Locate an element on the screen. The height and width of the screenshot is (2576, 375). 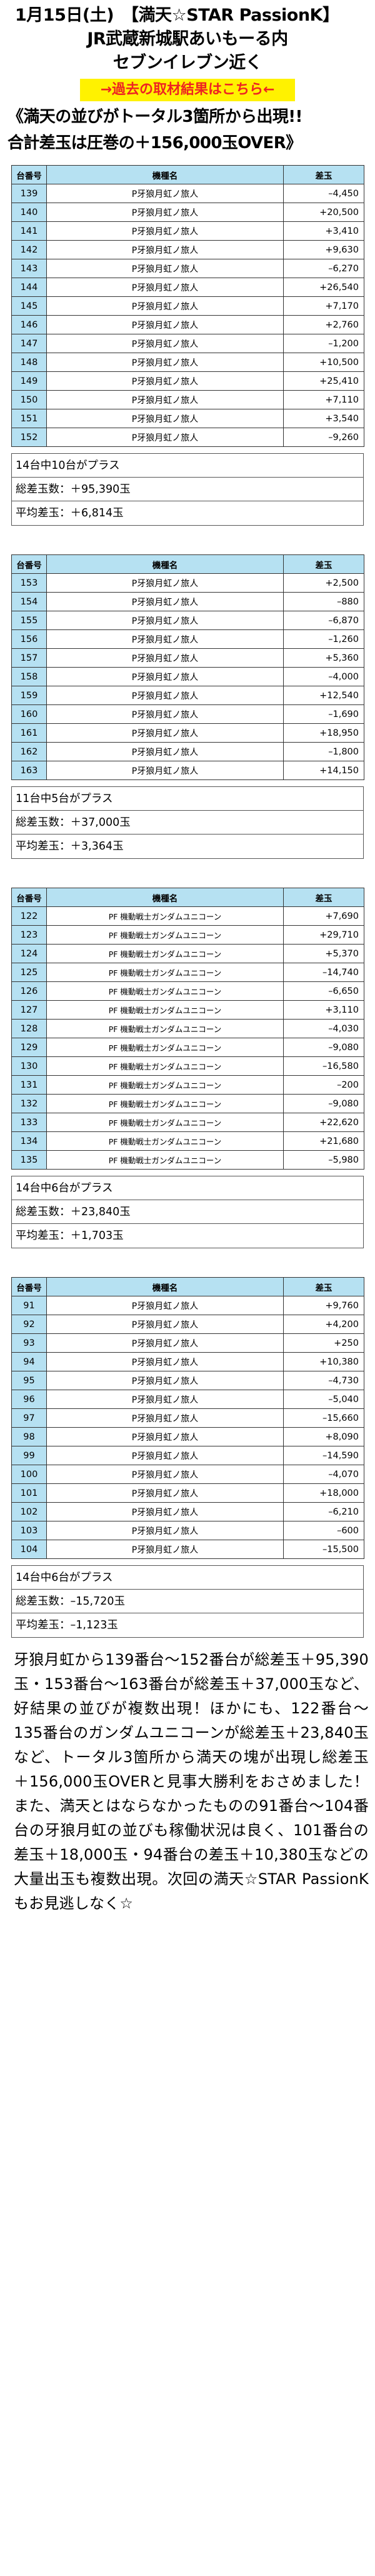
table-row: 140 P牙狼月虹ノ旅人 +20,500 is located at coordinates (187, 212).